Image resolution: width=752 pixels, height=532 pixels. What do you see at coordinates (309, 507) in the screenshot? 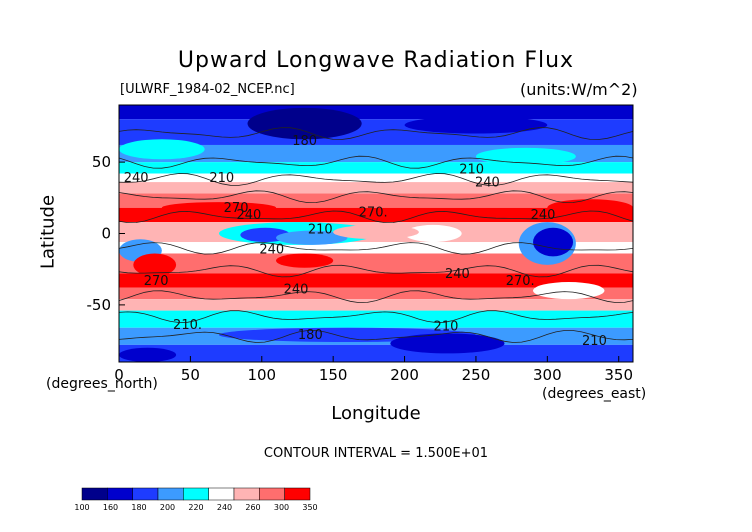
I see `colorbar-tick-label: 350` at bounding box center [309, 507].